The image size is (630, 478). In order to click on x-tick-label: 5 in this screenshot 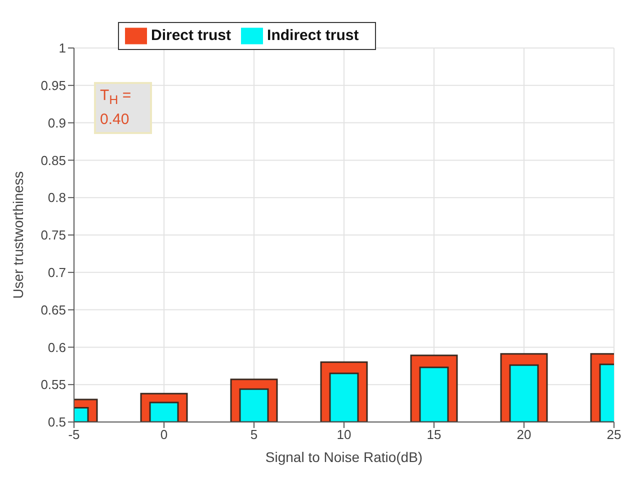, I will do `click(254, 434)`.